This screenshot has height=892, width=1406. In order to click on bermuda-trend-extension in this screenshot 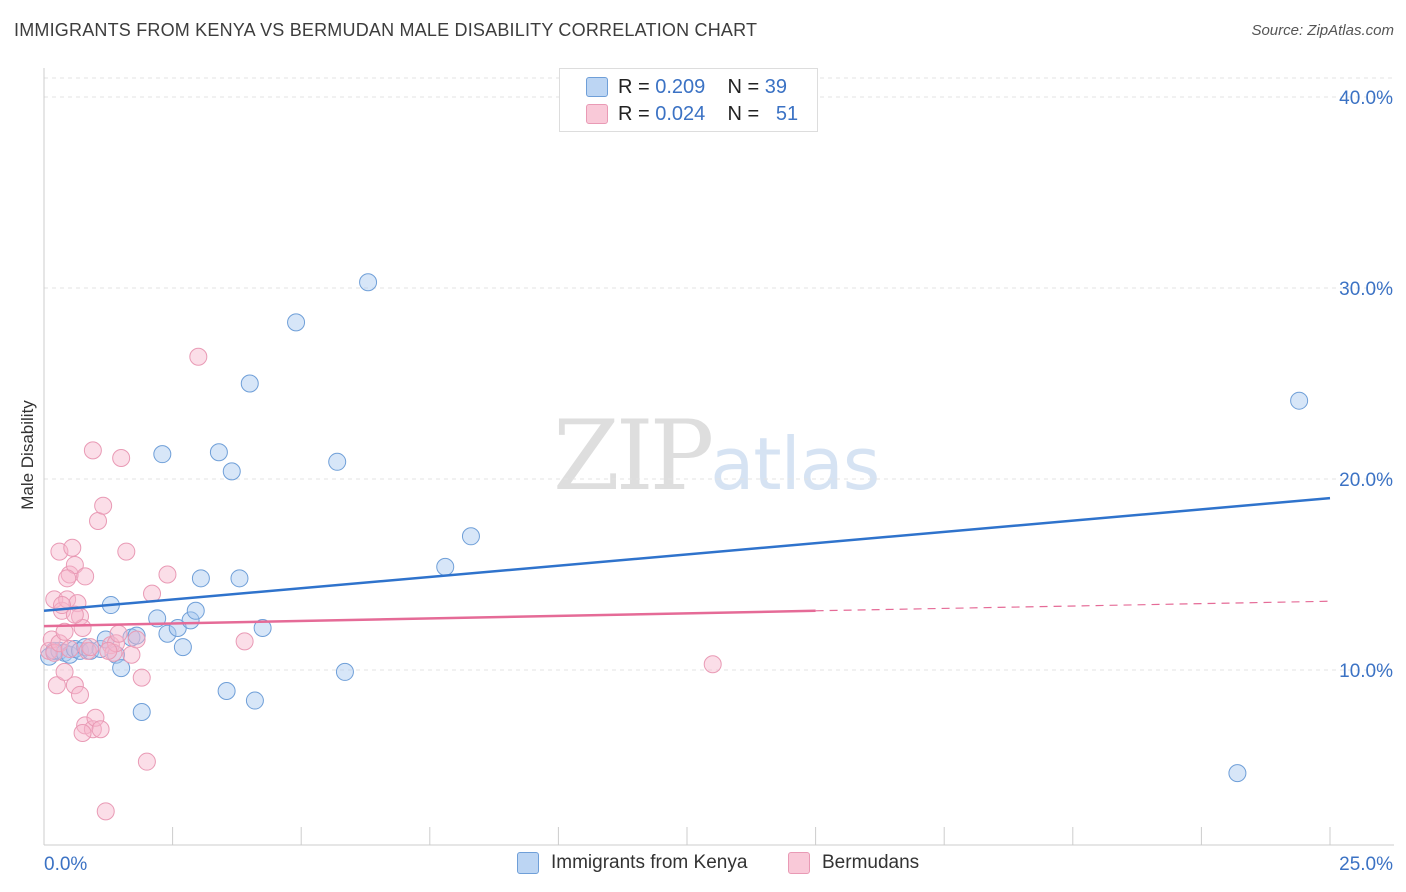, I will do `click(1073, 606)`.